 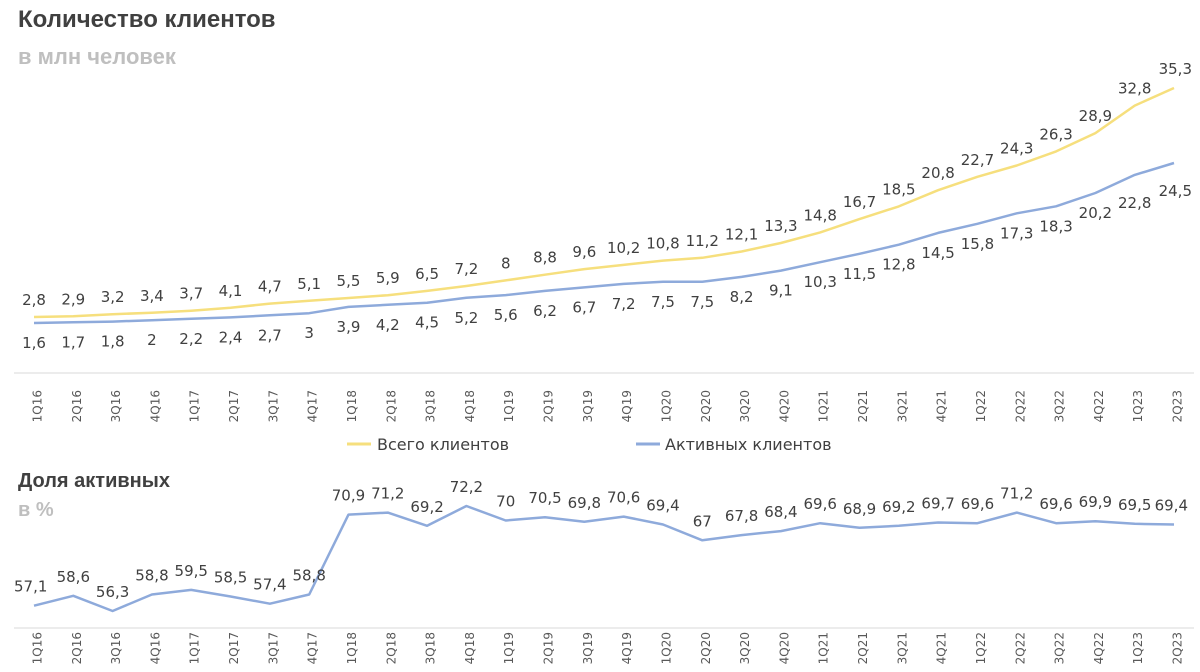 What do you see at coordinates (898, 507) in the screenshot?
I see `data-label-share: 69,2` at bounding box center [898, 507].